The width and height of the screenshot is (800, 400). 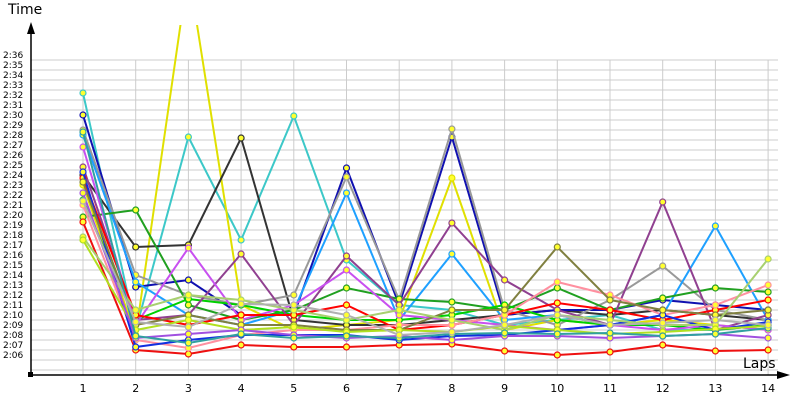 What do you see at coordinates (13, 166) in the screenshot?
I see `y-tick-label: 2:25` at bounding box center [13, 166].